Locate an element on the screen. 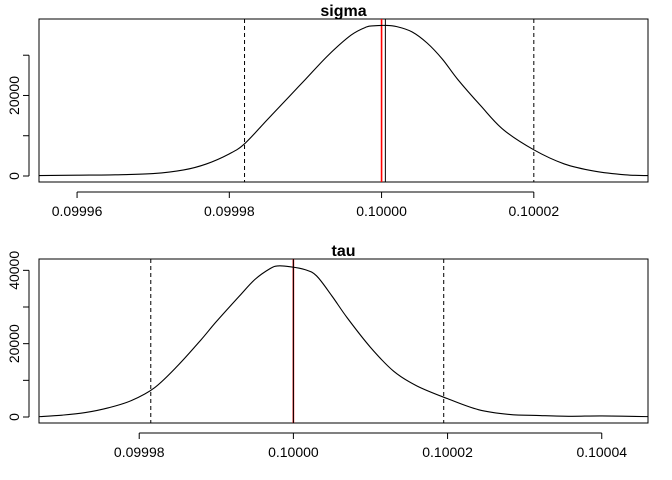 The width and height of the screenshot is (672, 480). x-tick-label: 0.10004 is located at coordinates (601, 452).